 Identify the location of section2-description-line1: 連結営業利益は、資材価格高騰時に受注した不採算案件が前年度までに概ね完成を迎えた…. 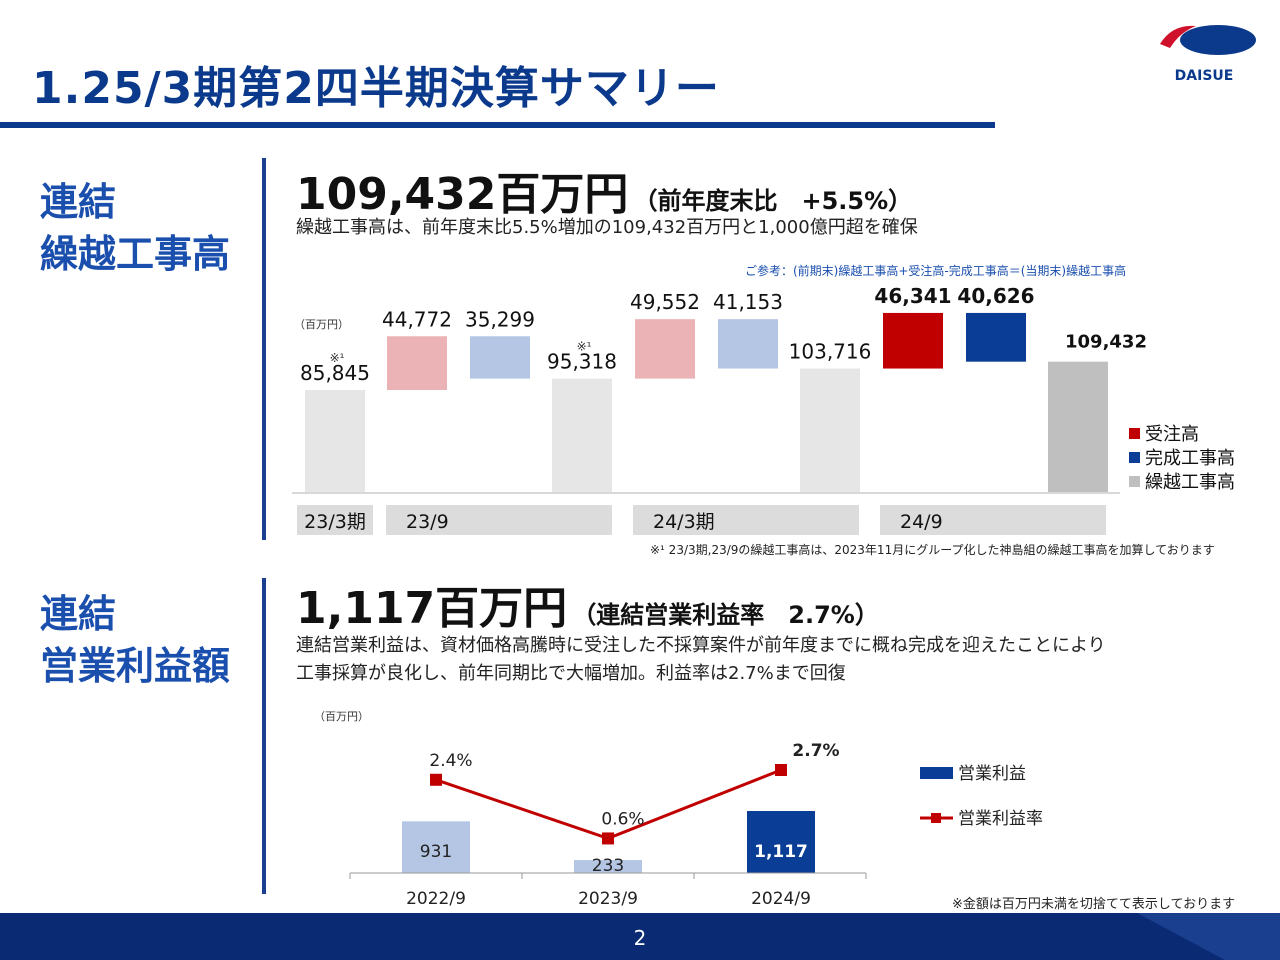
(701, 645).